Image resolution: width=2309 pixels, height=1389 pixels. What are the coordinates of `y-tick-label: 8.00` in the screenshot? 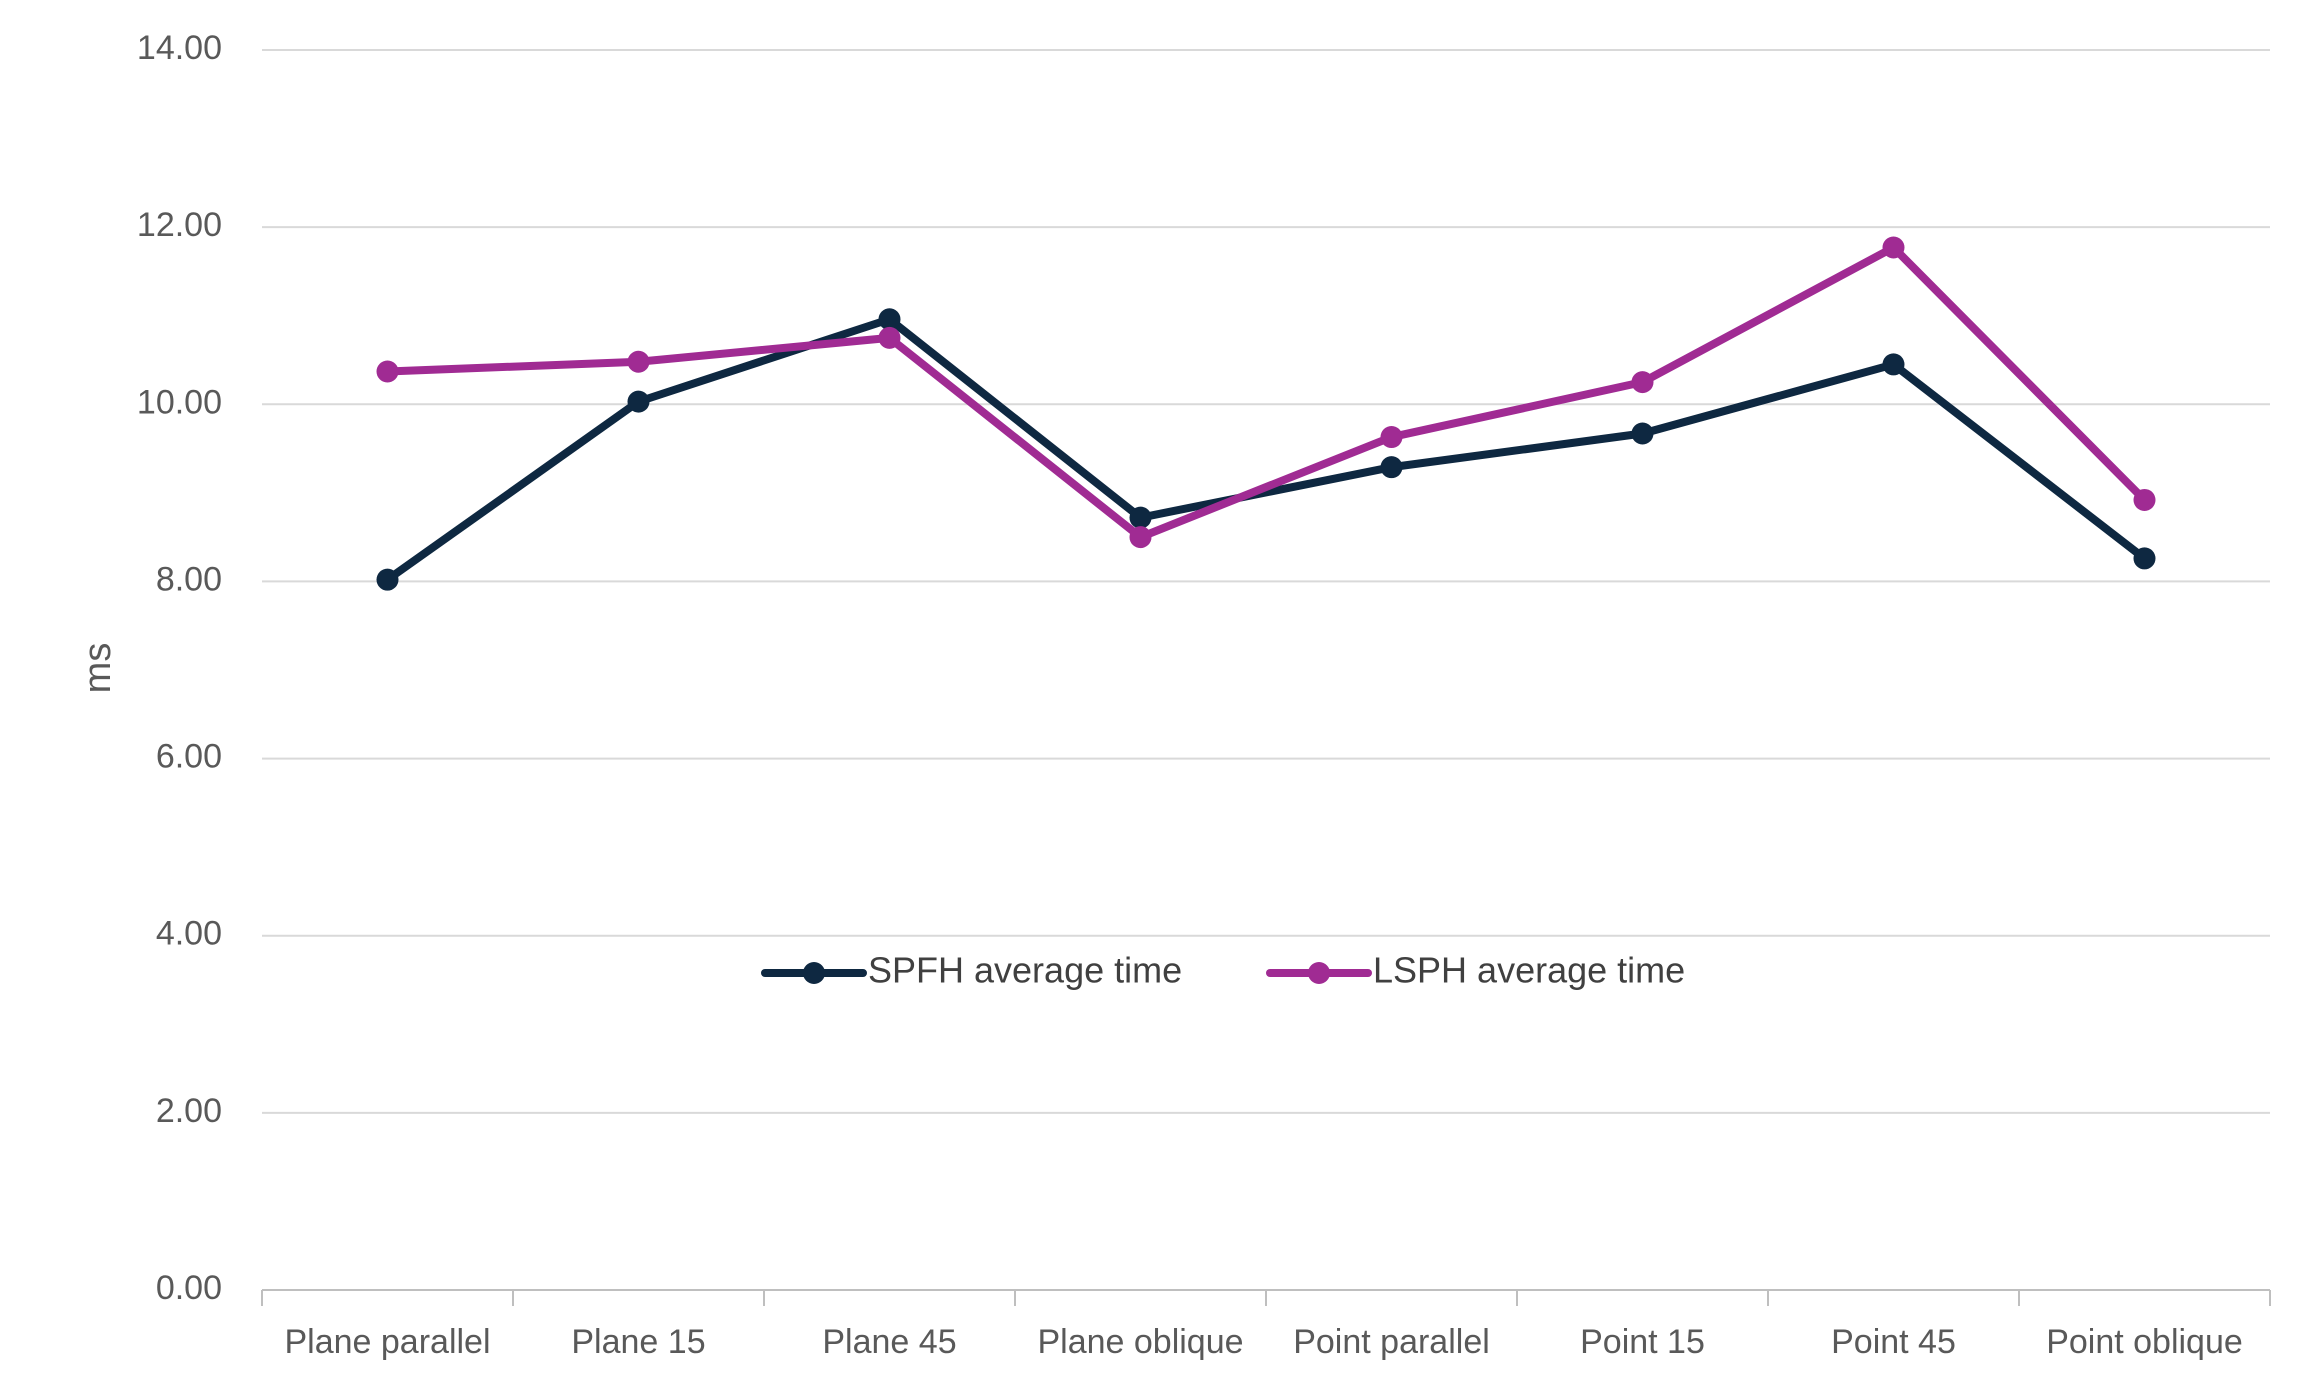 It's located at (189, 579).